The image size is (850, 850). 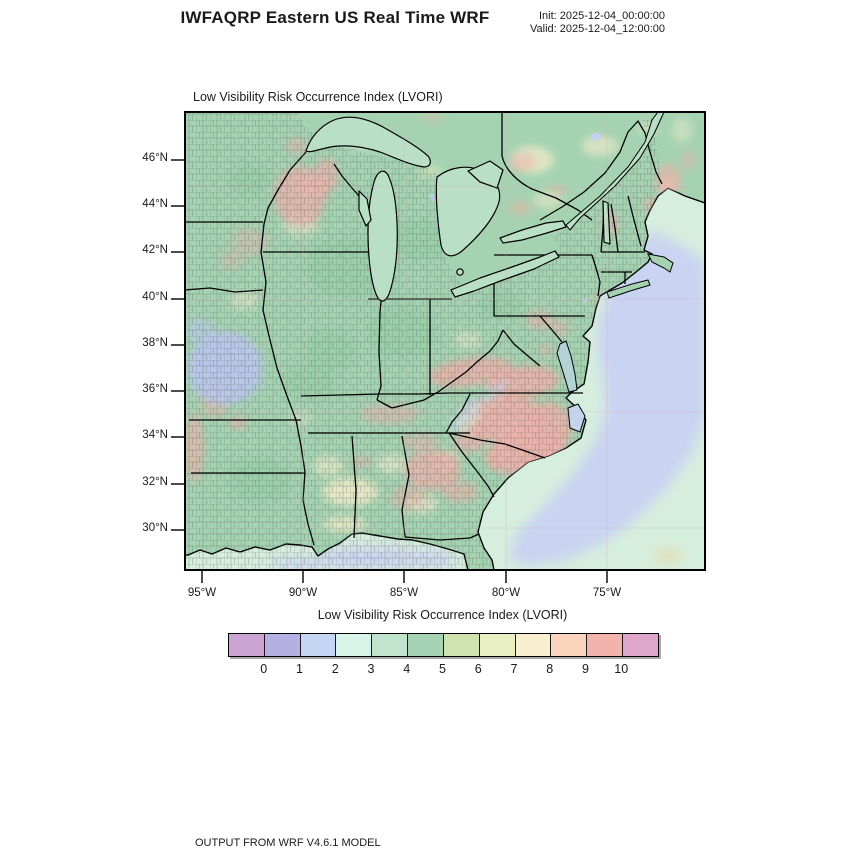 I want to click on long-island, so click(x=628, y=289).